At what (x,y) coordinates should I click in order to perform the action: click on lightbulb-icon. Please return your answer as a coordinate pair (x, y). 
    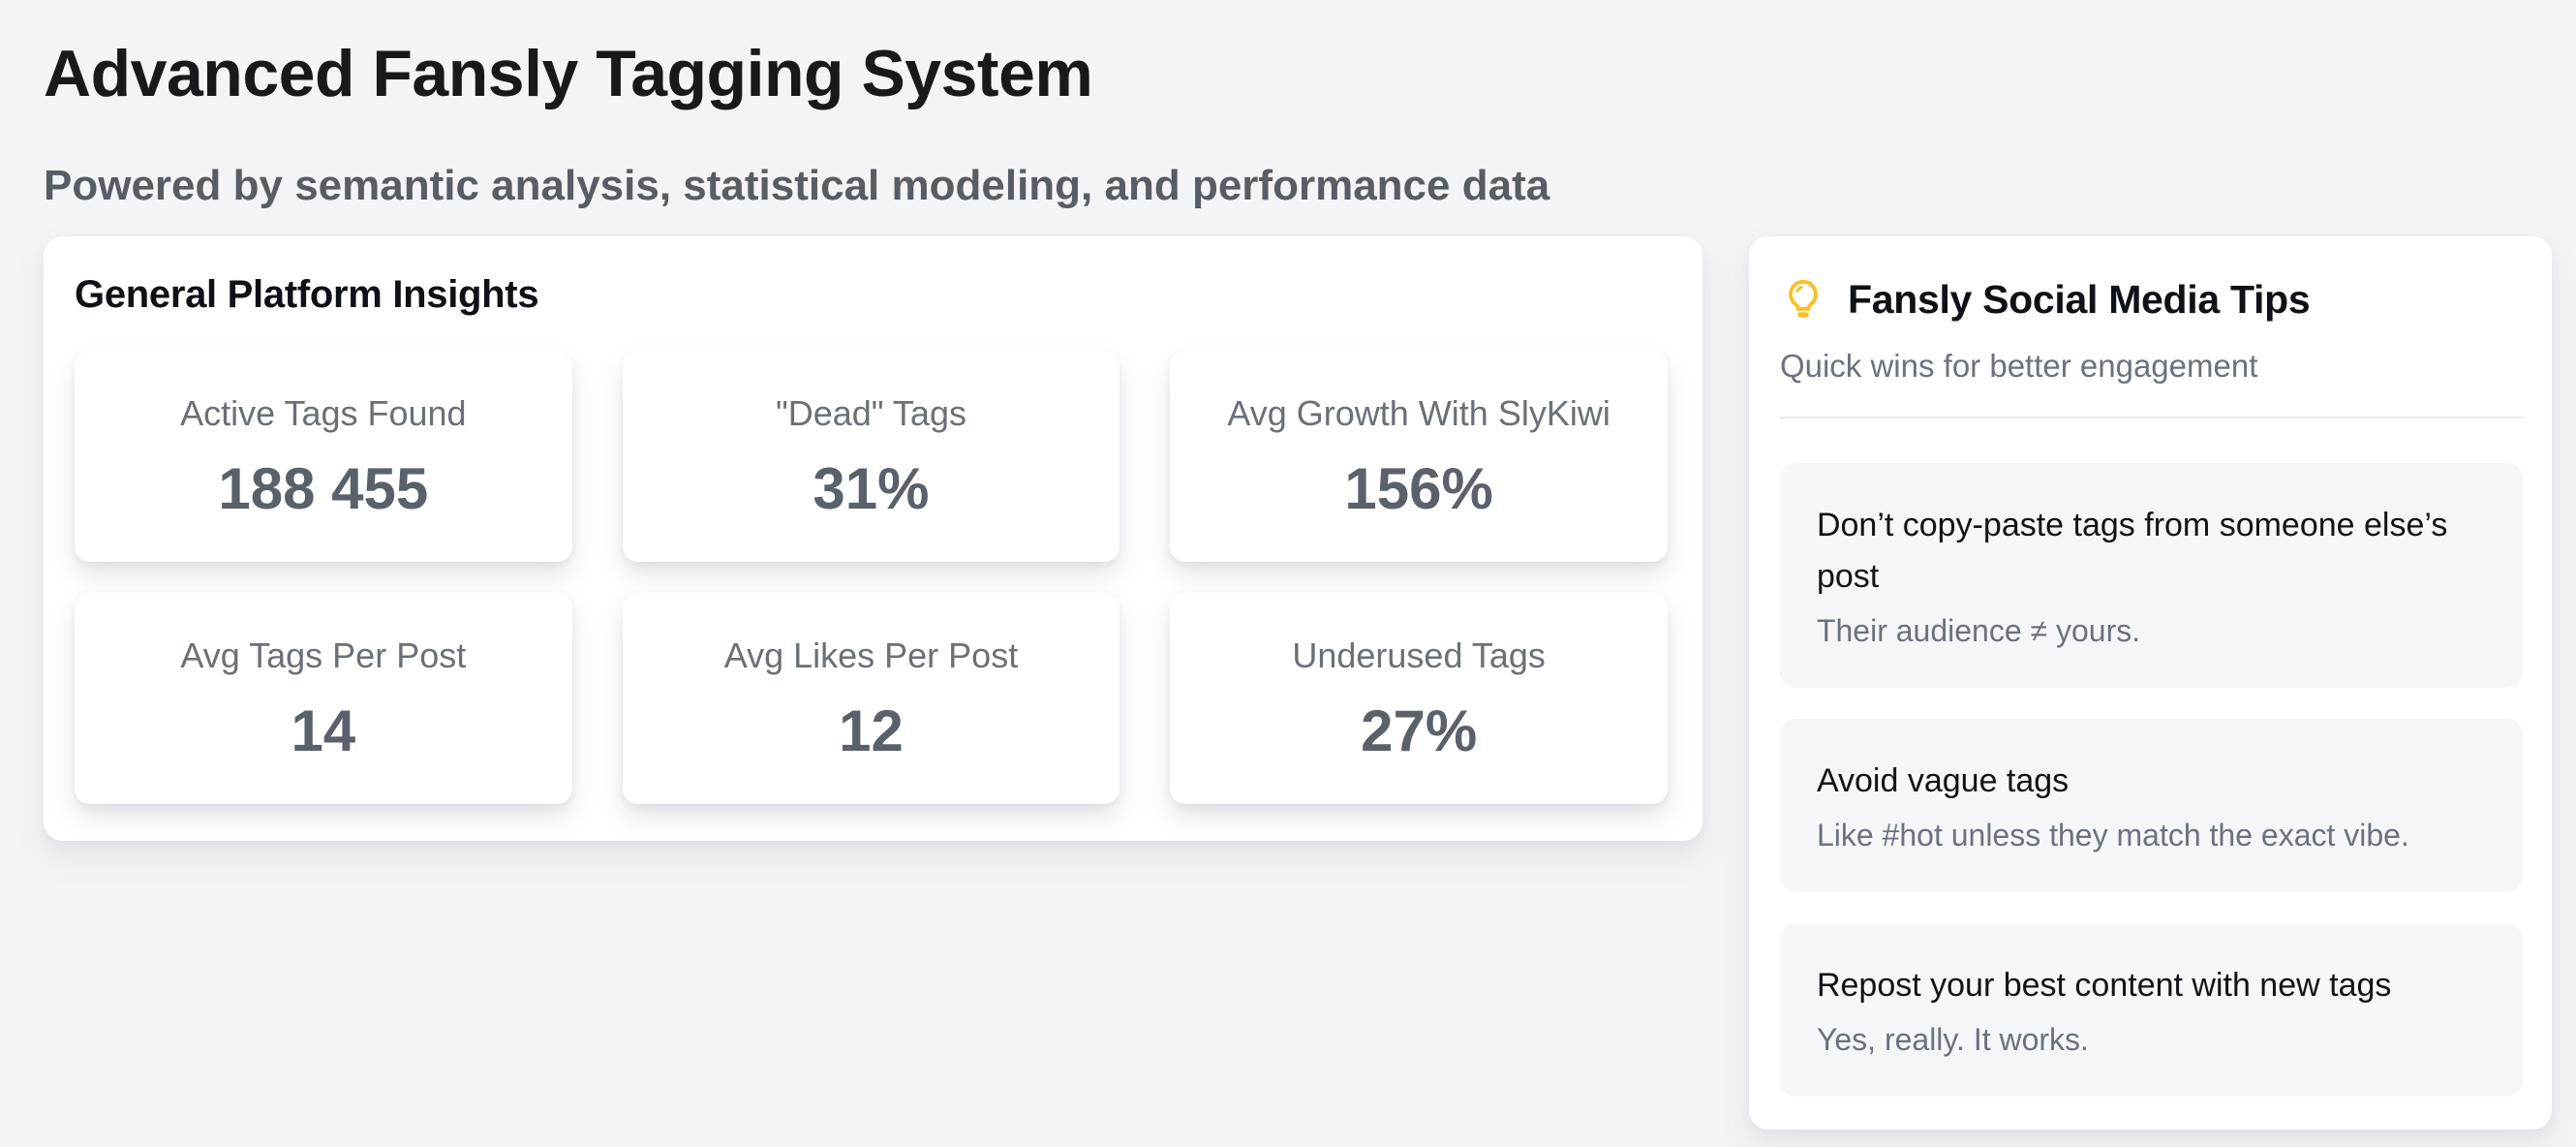
    Looking at the image, I should click on (1803, 299).